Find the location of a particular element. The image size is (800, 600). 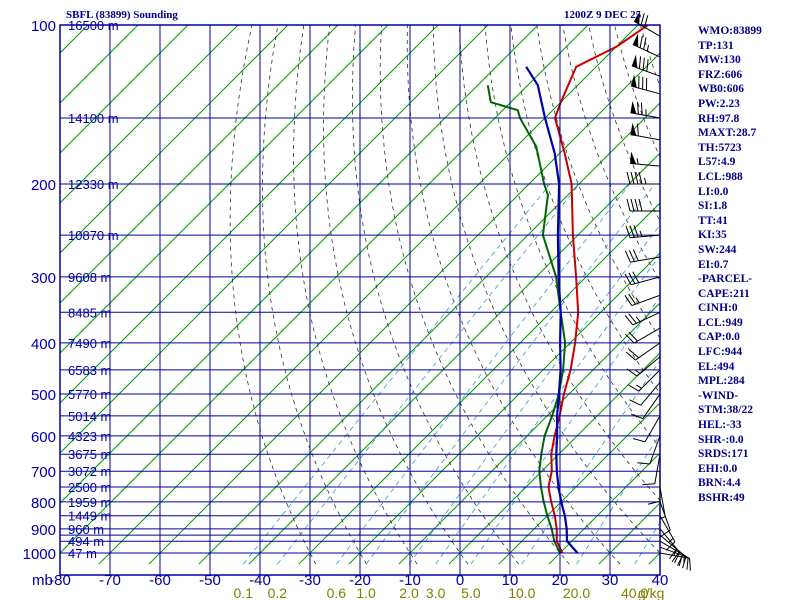

station-title: SBFL (83899) Sounding is located at coordinates (122, 15).